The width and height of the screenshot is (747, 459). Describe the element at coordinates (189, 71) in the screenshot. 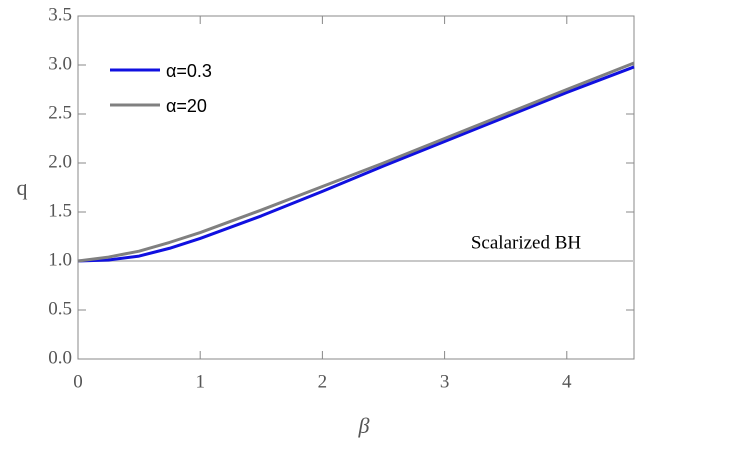

I see `legend-label: α=0.3` at that location.